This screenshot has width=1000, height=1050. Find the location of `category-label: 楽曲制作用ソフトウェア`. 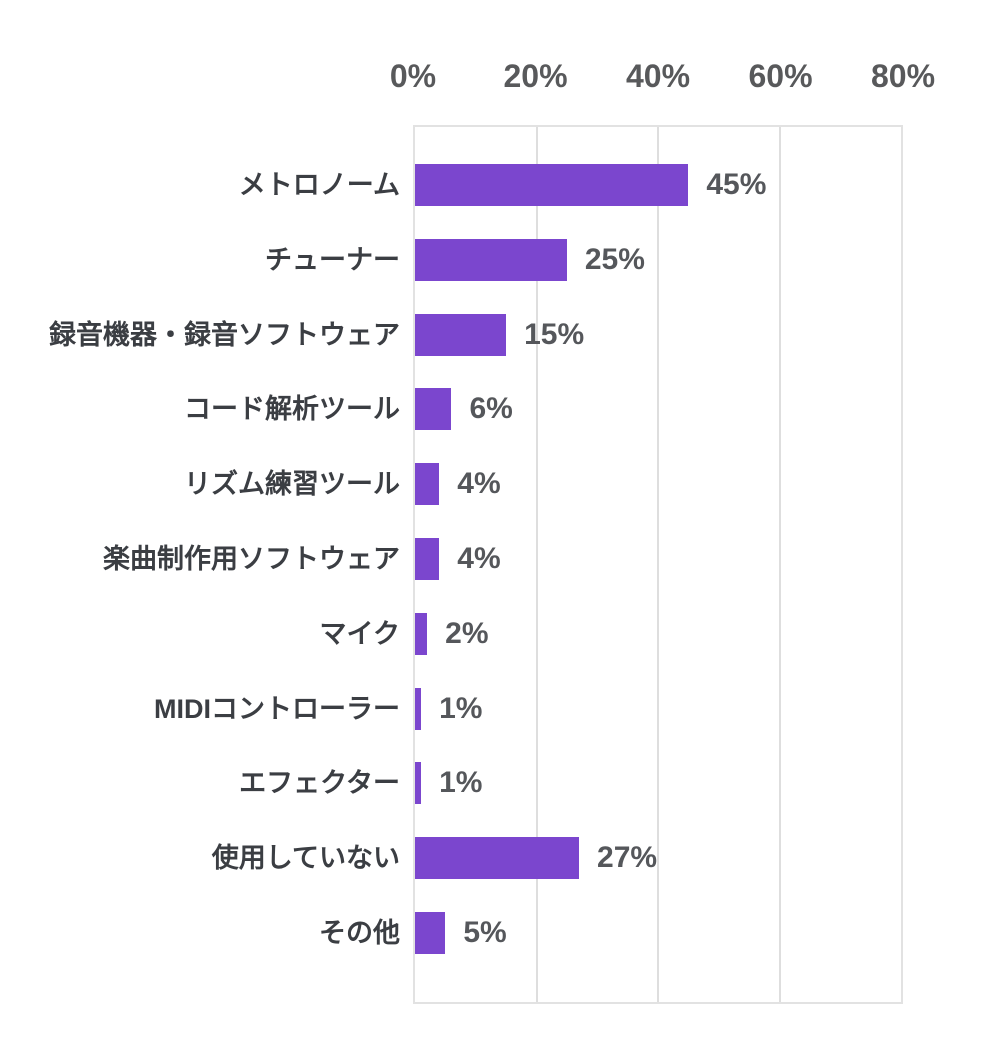

category-label: 楽曲制作用ソフトウェア is located at coordinates (251, 559).